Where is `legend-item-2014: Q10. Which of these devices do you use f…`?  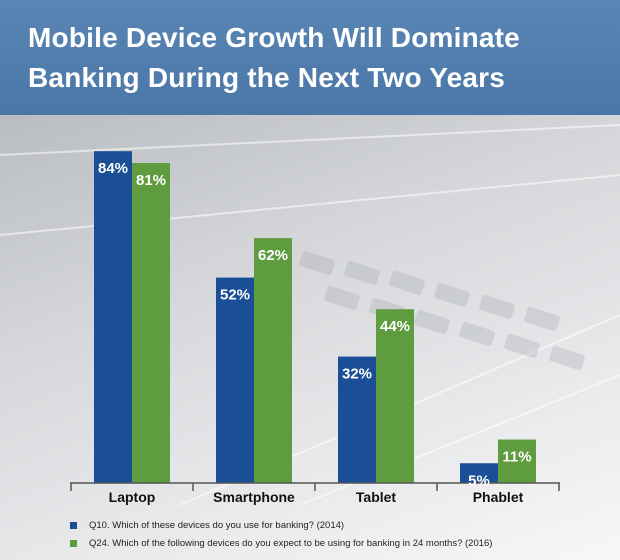 legend-item-2014: Q10. Which of these devices do you use f… is located at coordinates (340, 525).